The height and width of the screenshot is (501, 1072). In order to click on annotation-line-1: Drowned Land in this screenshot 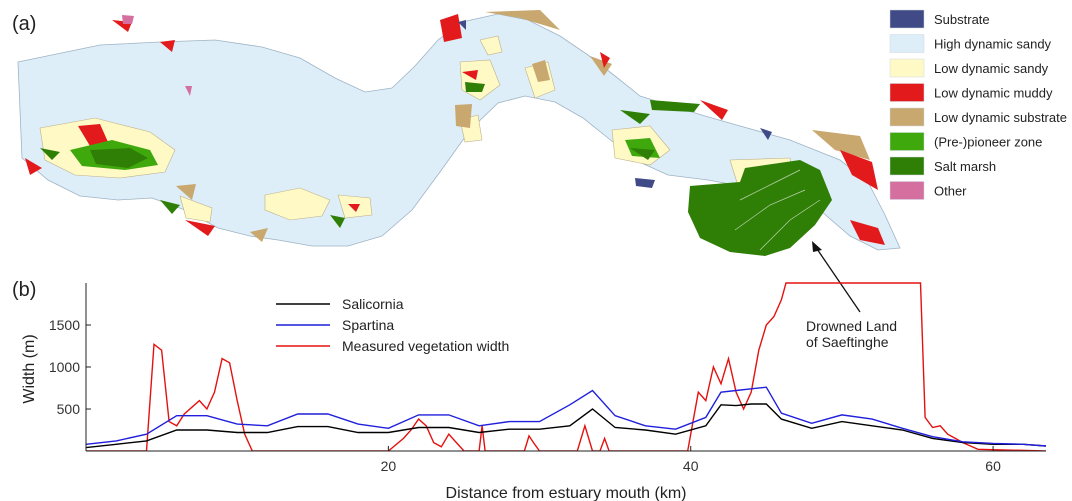, I will do `click(851, 326)`.